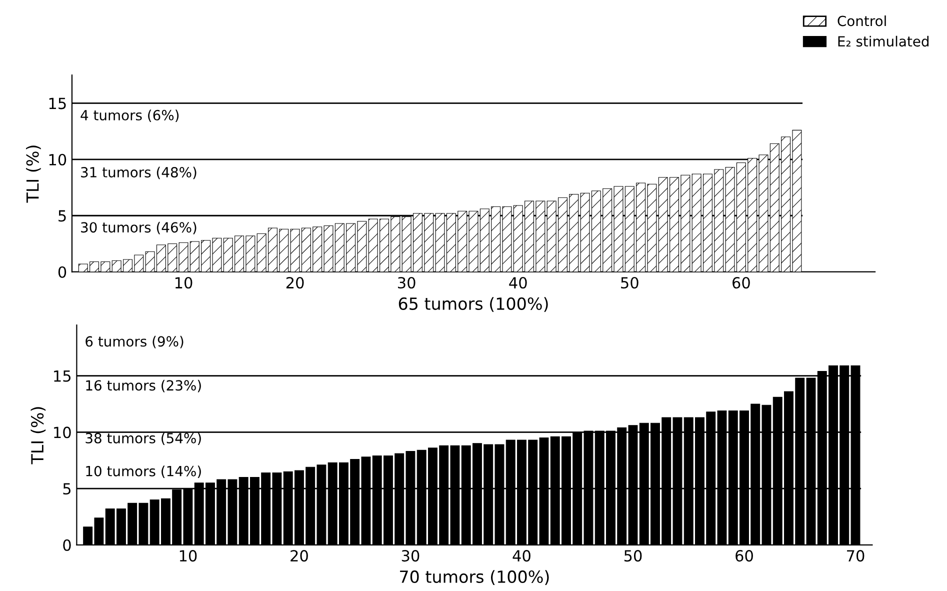  What do you see at coordinates (138, 228) in the screenshot?
I see `annotation: 30 tumors (46%)` at bounding box center [138, 228].